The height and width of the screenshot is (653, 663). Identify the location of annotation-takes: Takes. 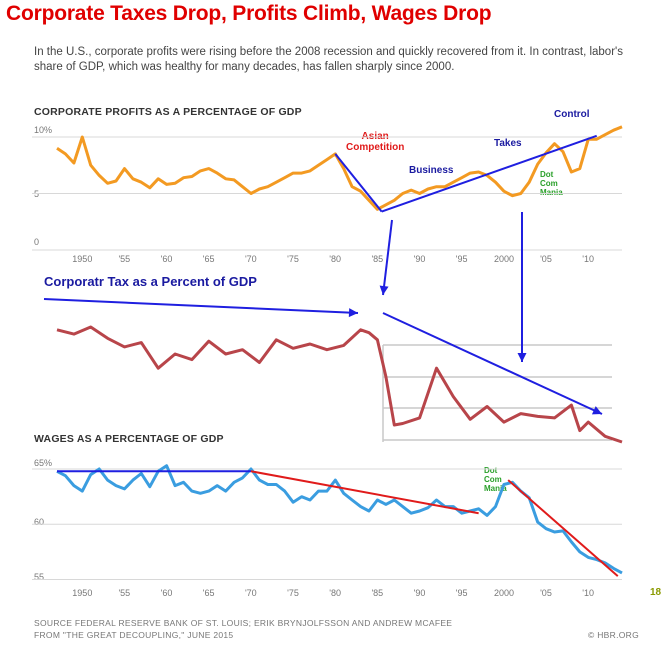
(508, 143).